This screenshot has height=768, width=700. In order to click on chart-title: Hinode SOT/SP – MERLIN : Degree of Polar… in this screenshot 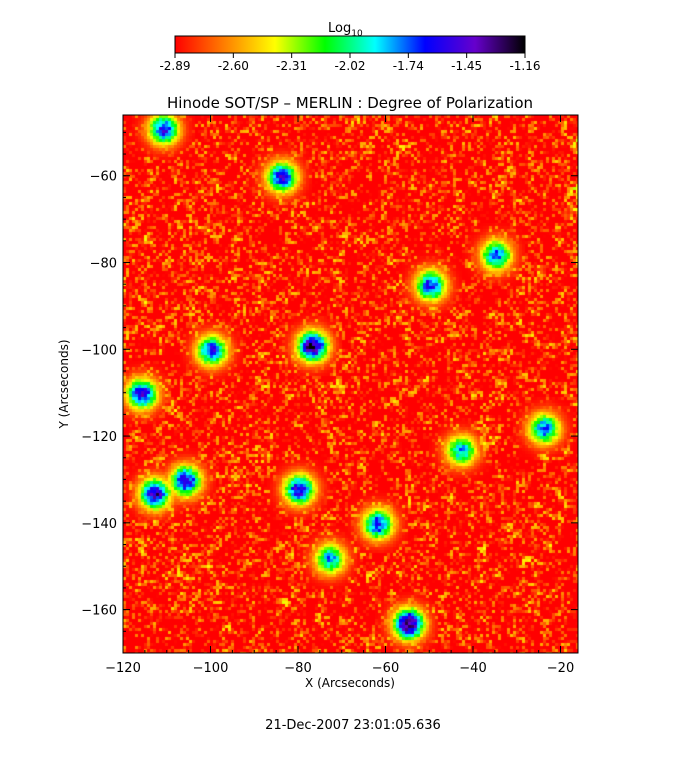, I will do `click(350, 103)`.